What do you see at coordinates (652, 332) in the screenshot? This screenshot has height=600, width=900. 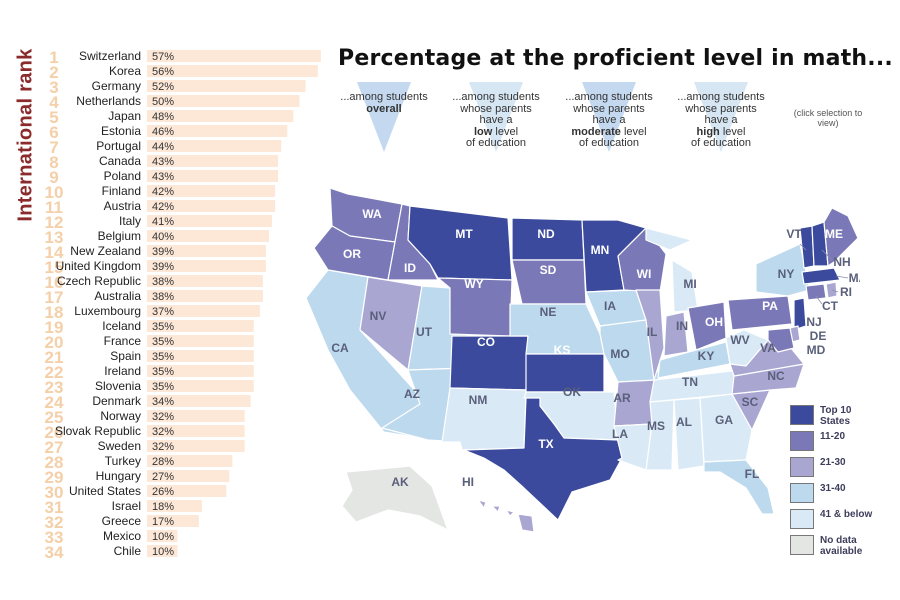 I see `state-label: IL` at bounding box center [652, 332].